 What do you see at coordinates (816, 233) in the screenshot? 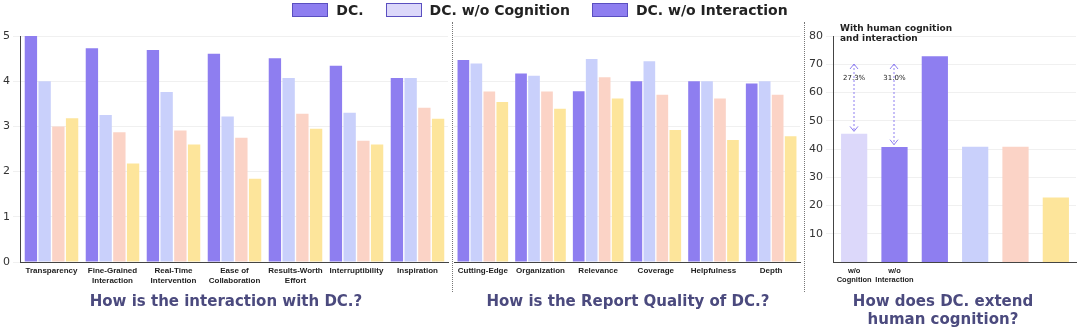
I see `y-tick-label: 10` at bounding box center [816, 233].